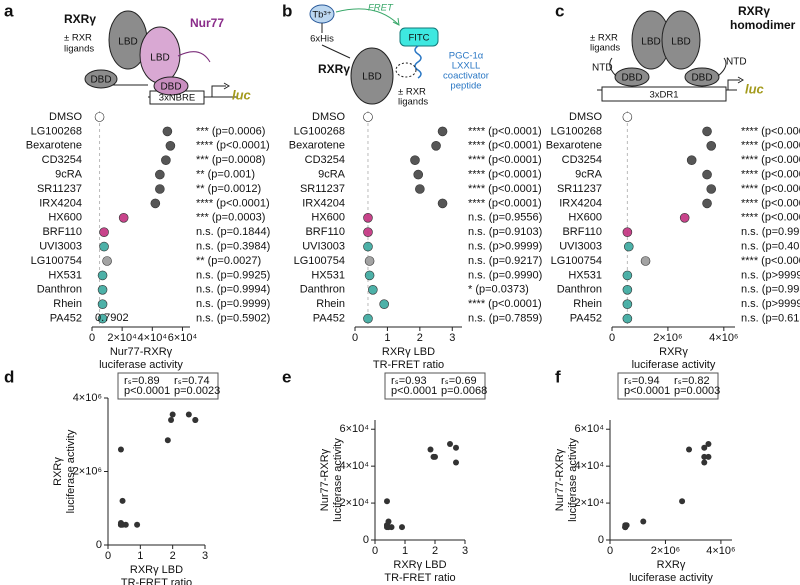 The image size is (800, 585). Describe the element at coordinates (79, 49) in the screenshot. I see `label: ligands` at that location.